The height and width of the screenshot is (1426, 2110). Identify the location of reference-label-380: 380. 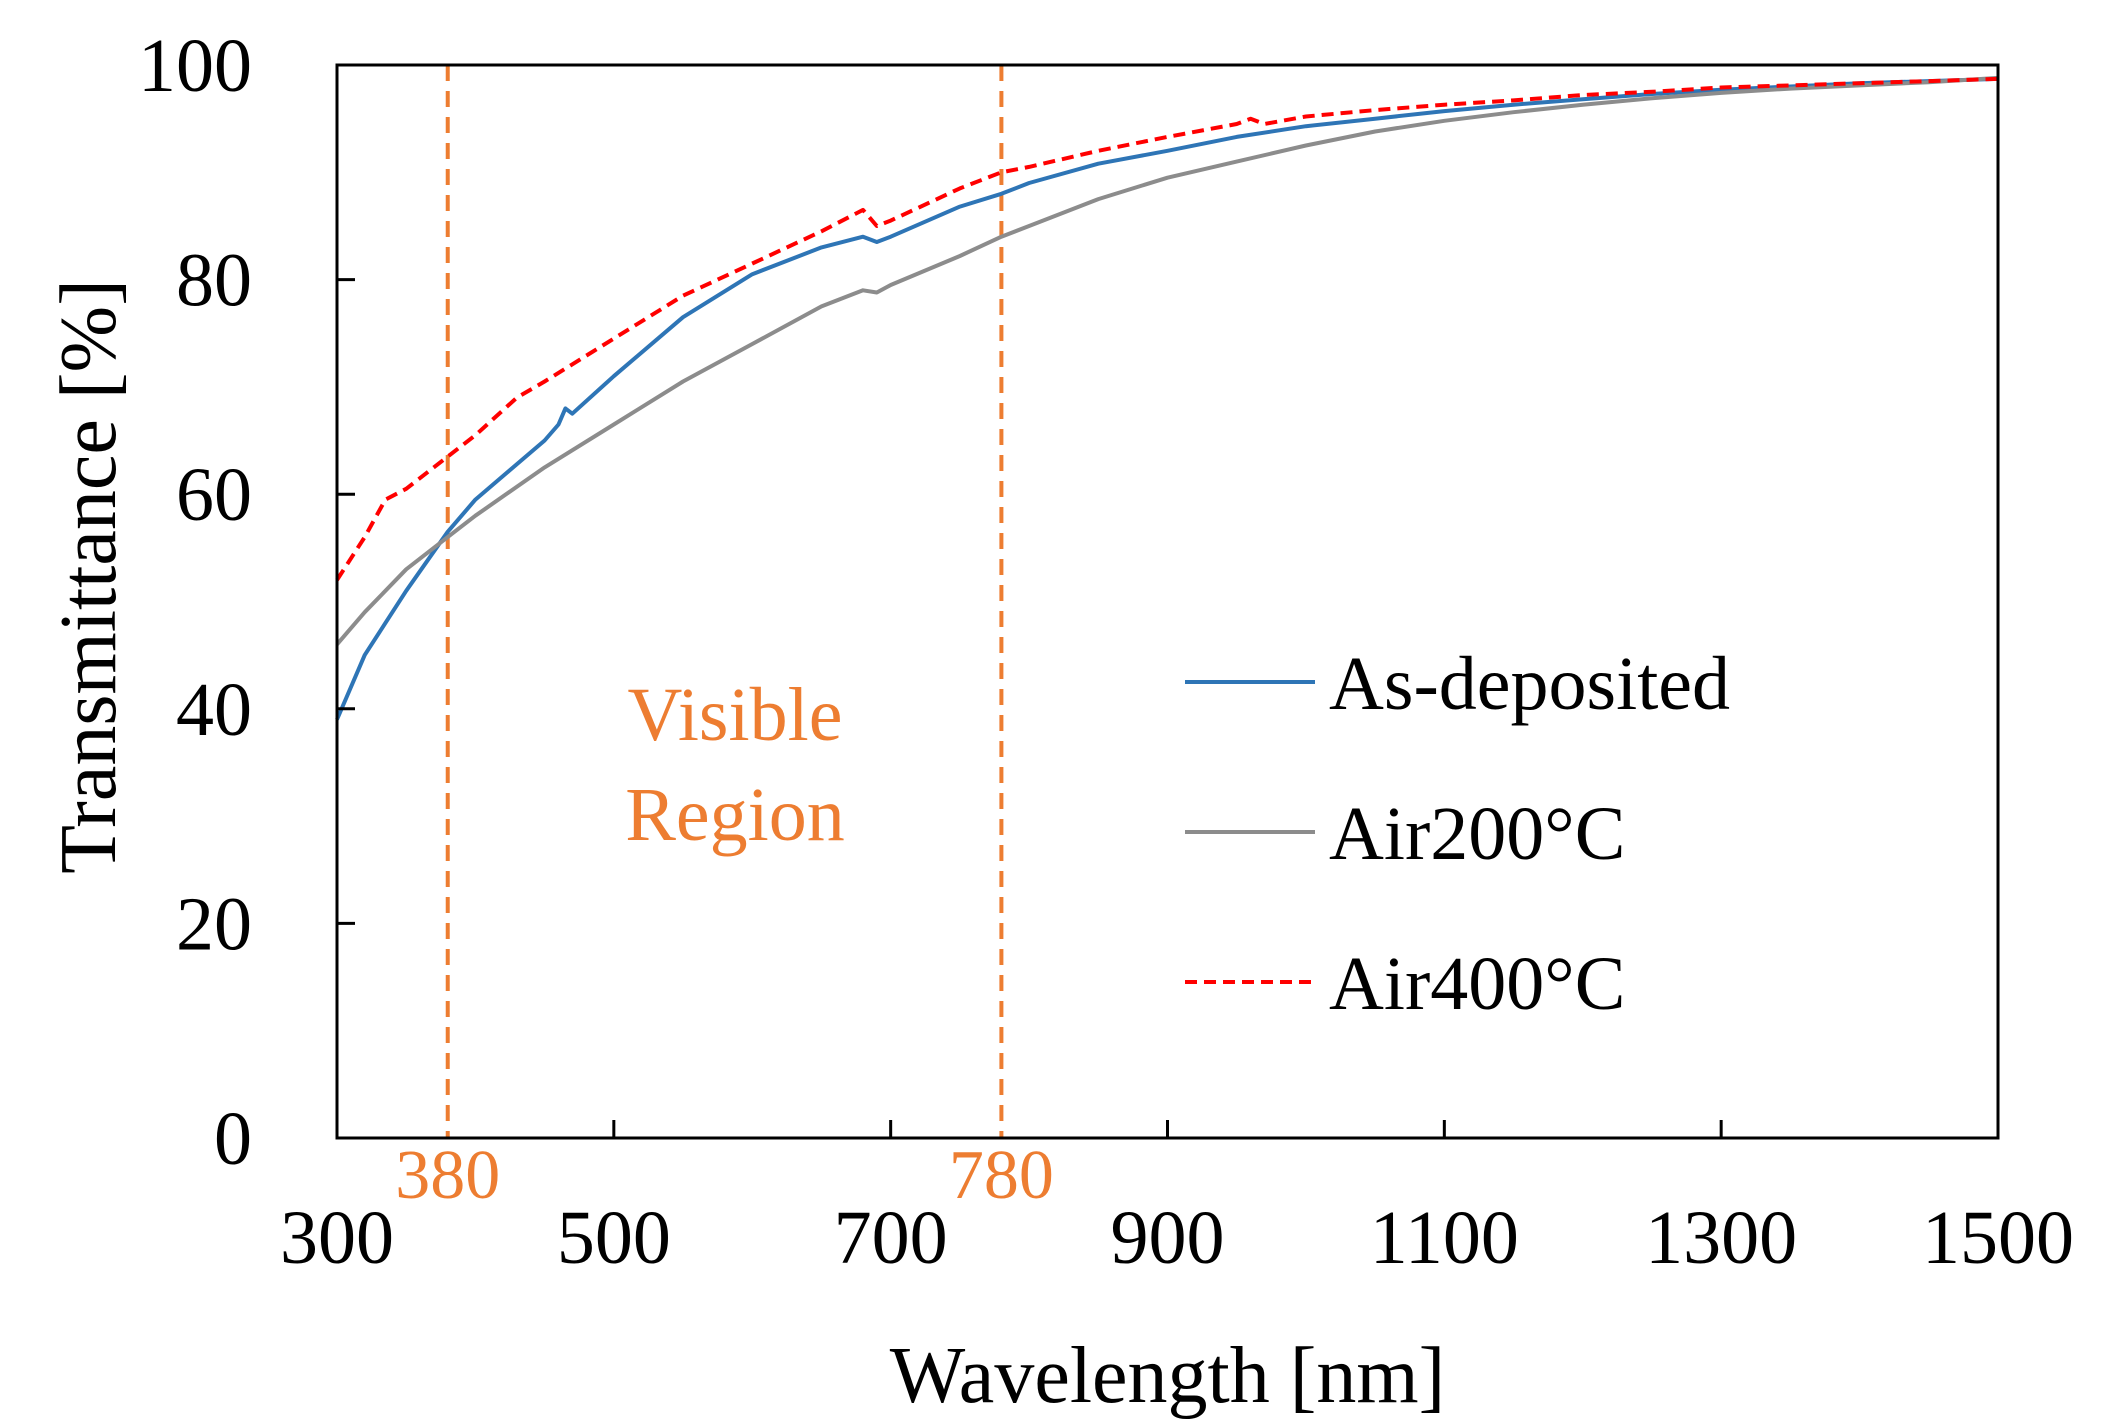
(447, 1175).